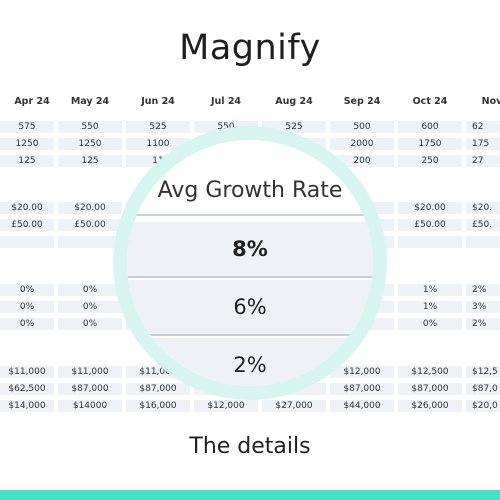  What do you see at coordinates (483, 307) in the screenshot?
I see `table-cell: 3%` at bounding box center [483, 307].